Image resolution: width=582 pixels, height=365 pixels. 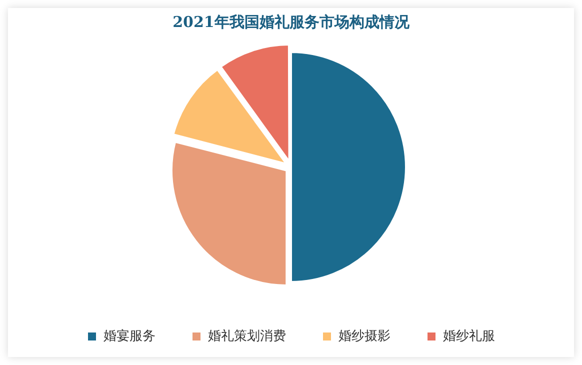 I want to click on chart-title: 2021年我国婚礼服务市场构成情况, so click(x=291, y=21).